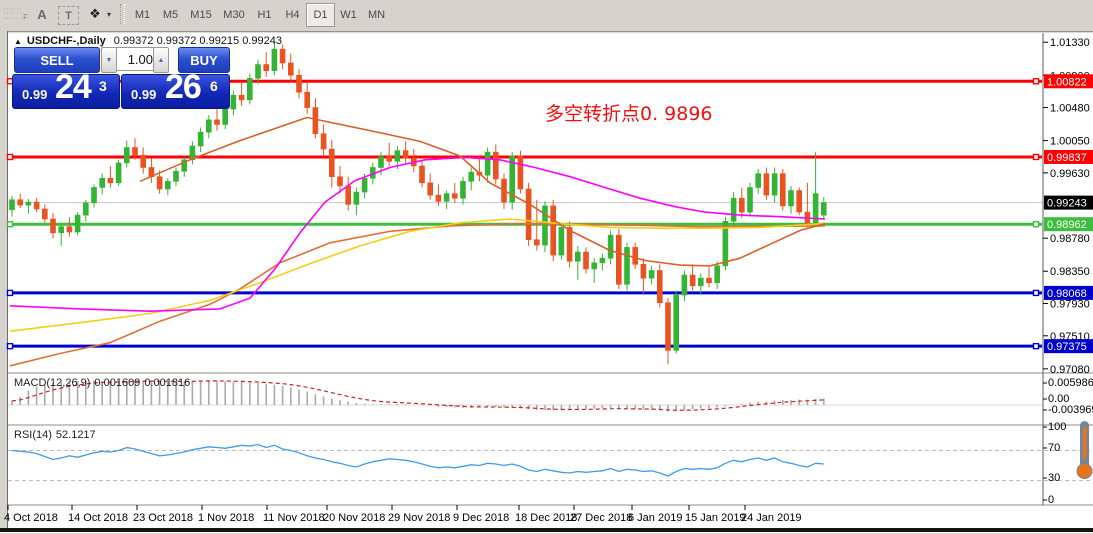 The height and width of the screenshot is (534, 1093). I want to click on macd-label-row: MACD(12,26,9) 0.001609 0.001816, so click(104, 383).